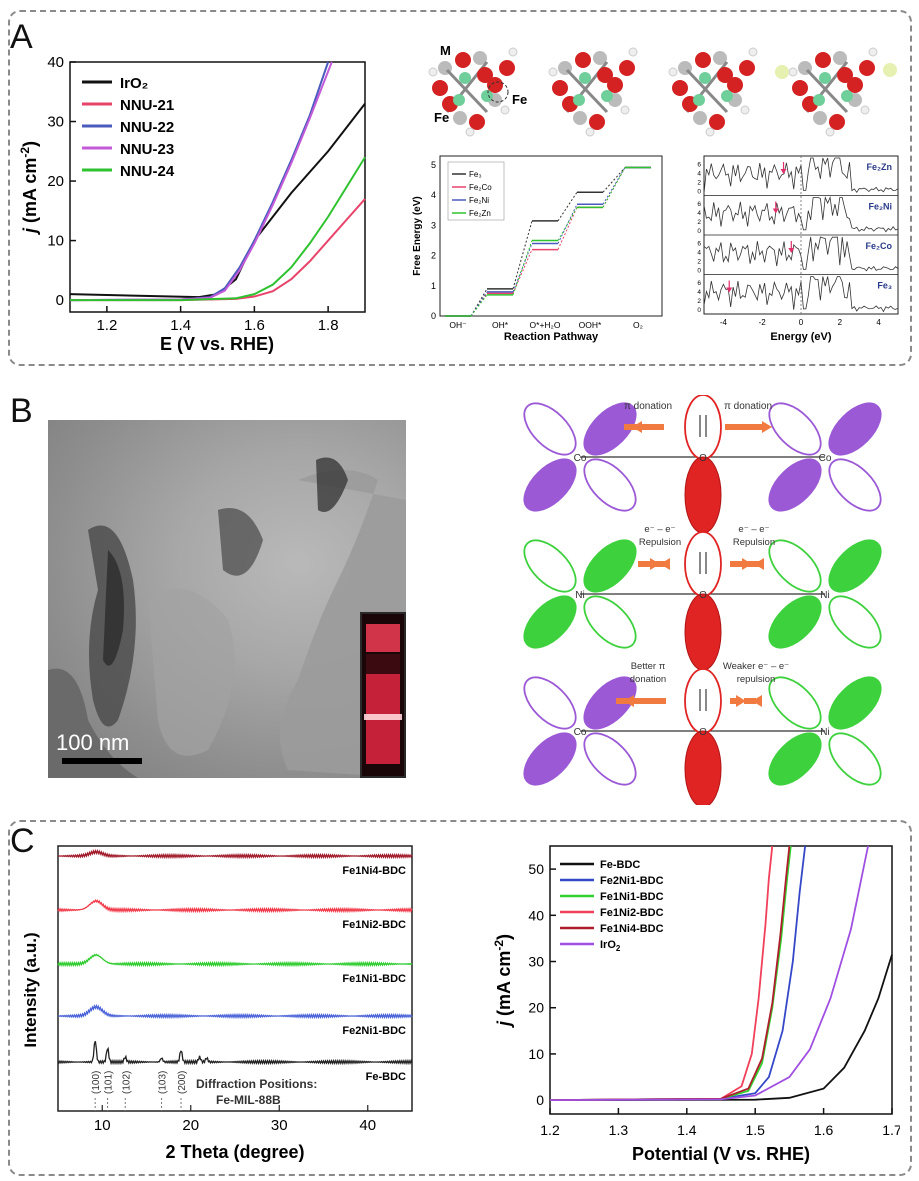 The image size is (919, 1181). What do you see at coordinates (699, 222) in the screenshot?
I see `dos-ytick-label: 2` at bounding box center [699, 222].